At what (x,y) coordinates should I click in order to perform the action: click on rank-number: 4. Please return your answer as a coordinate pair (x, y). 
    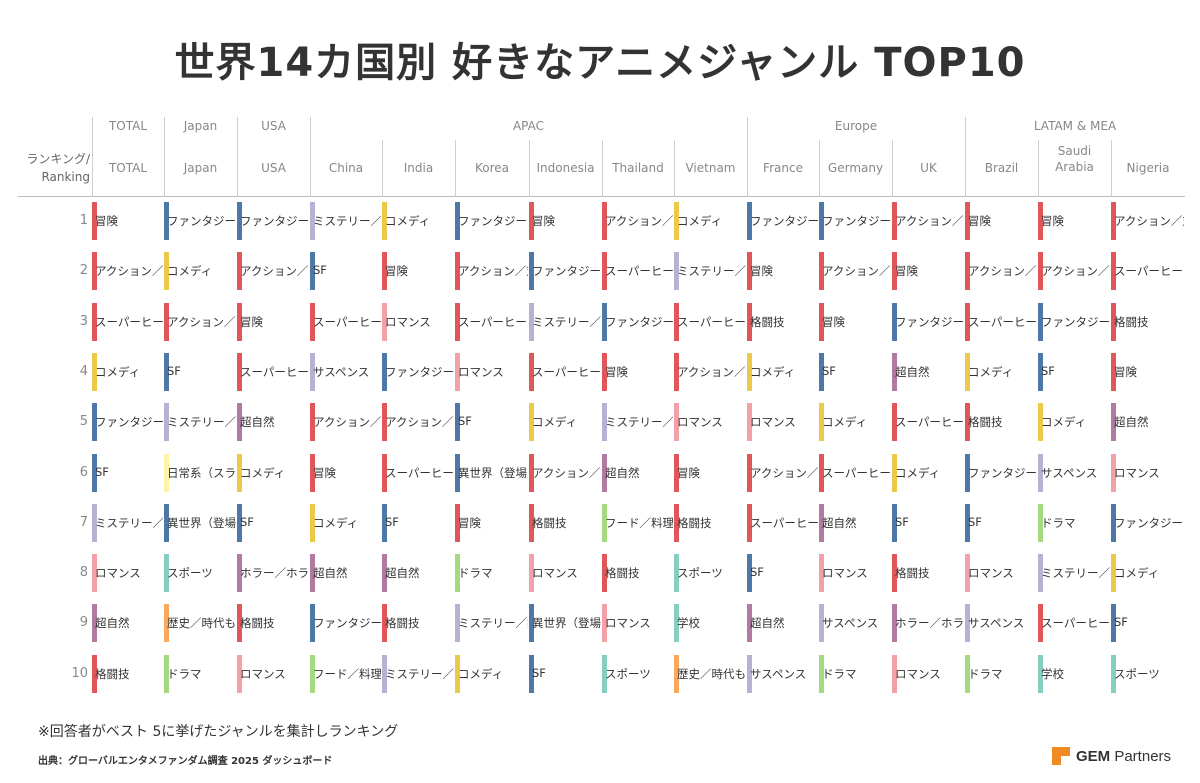
    Looking at the image, I should click on (83, 371).